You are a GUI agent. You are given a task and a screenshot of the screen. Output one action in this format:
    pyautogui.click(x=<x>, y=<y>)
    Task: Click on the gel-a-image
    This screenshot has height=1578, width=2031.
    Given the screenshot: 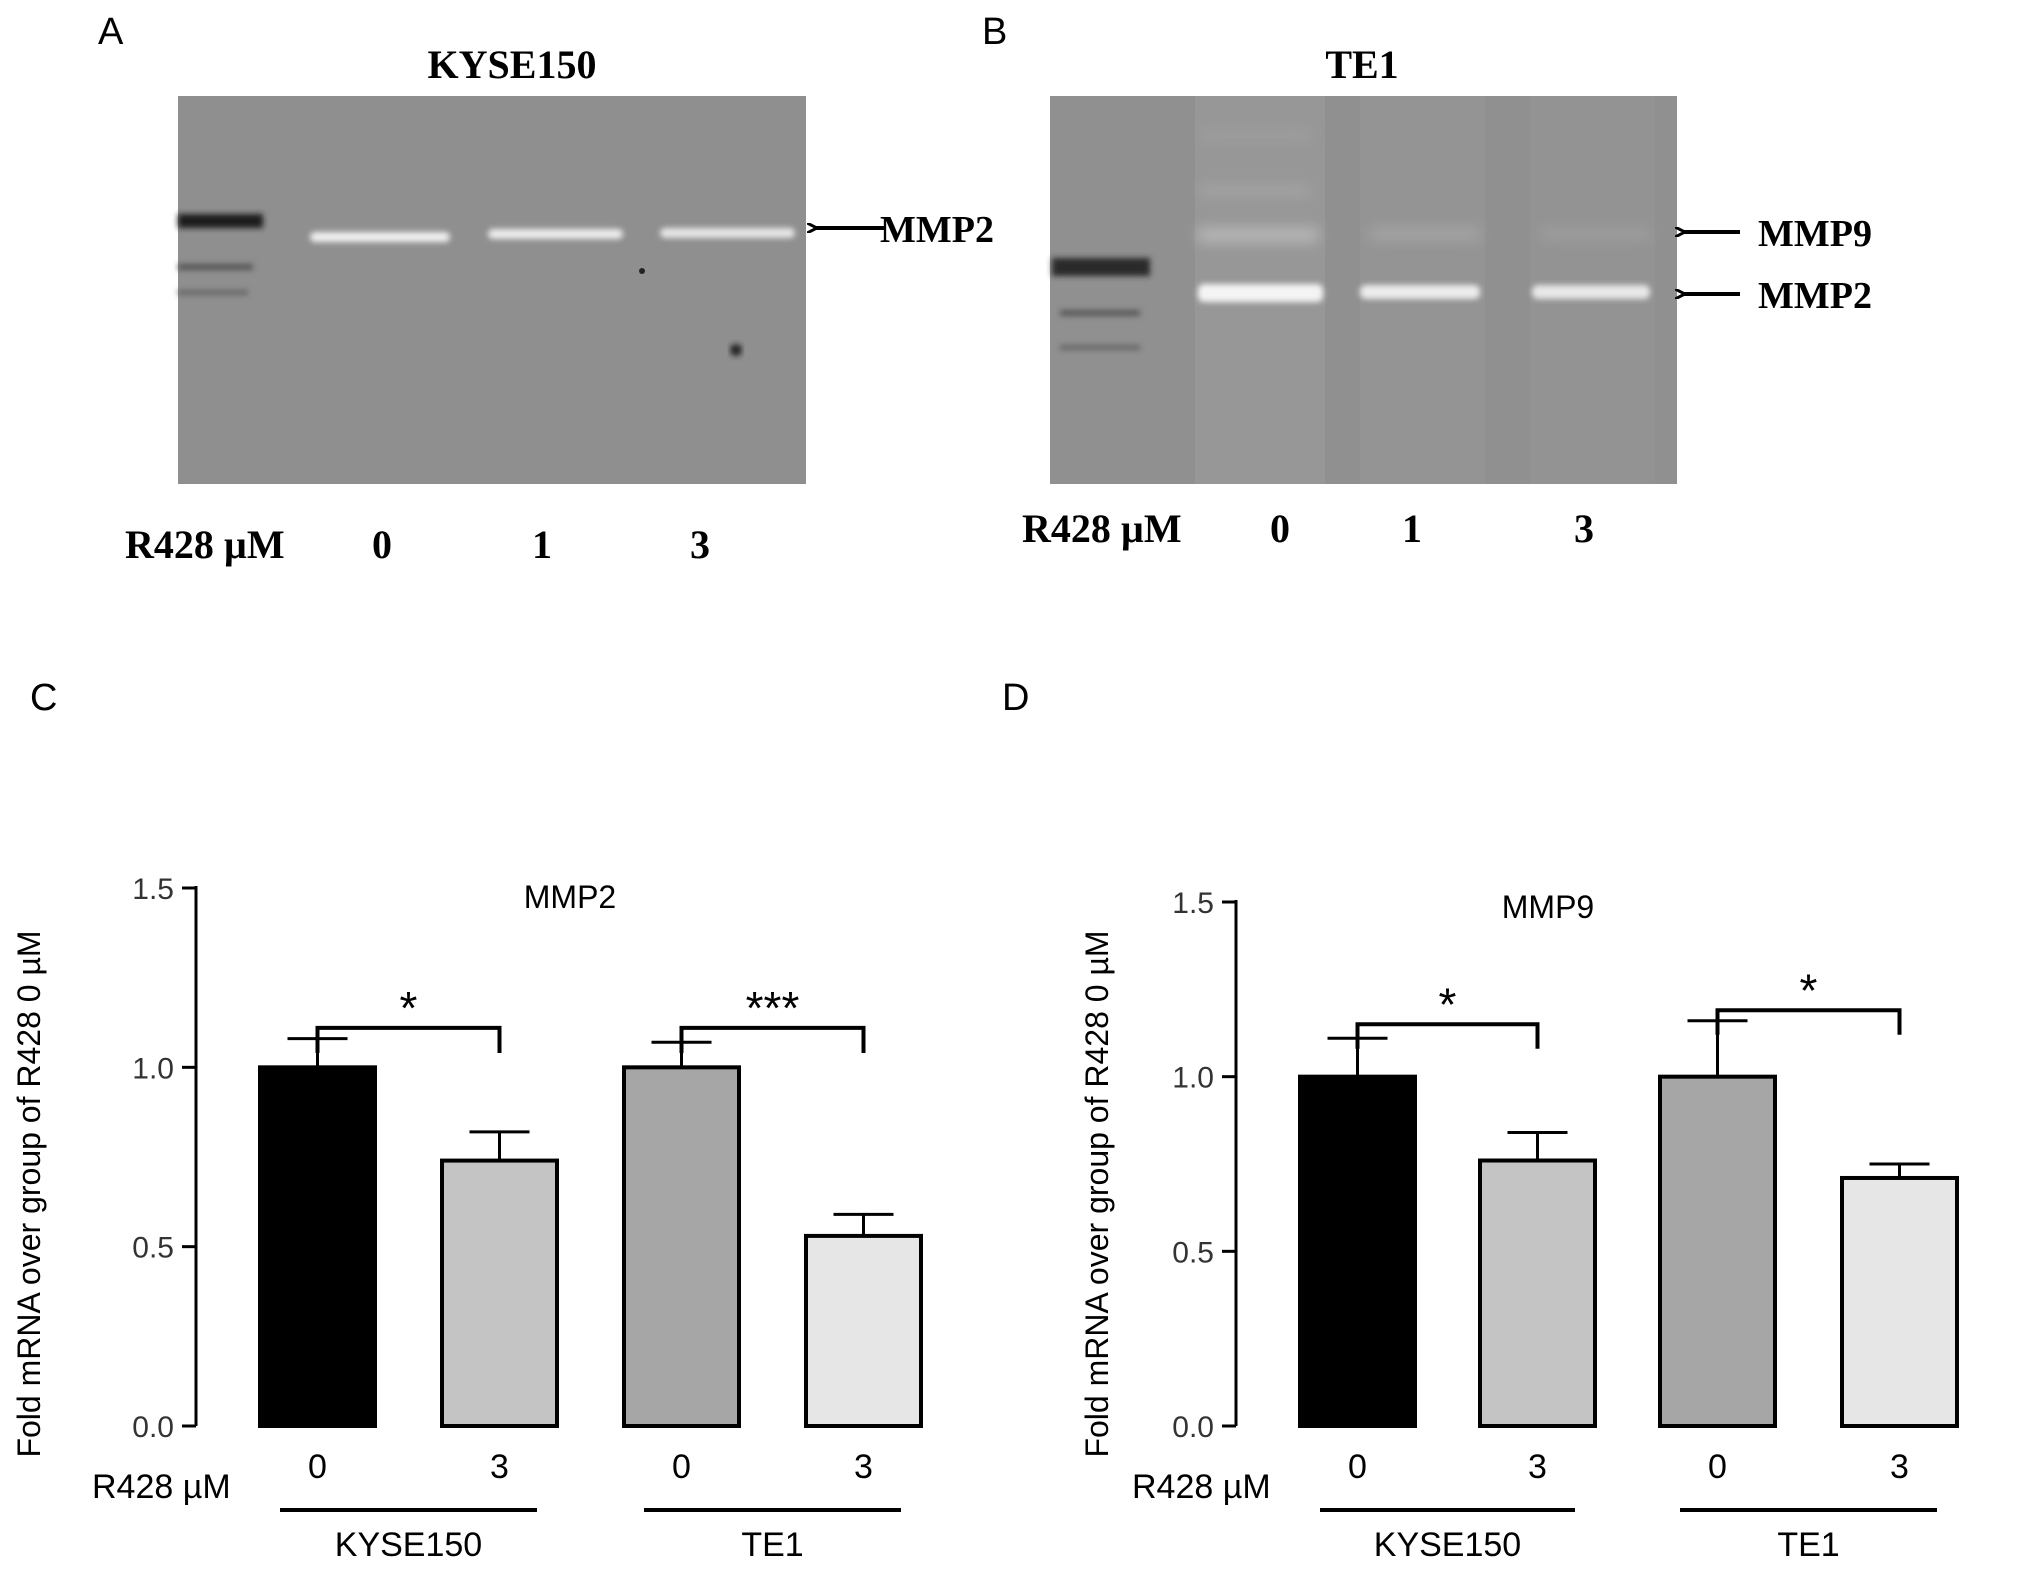 What is the action you would take?
    pyautogui.click(x=492, y=290)
    